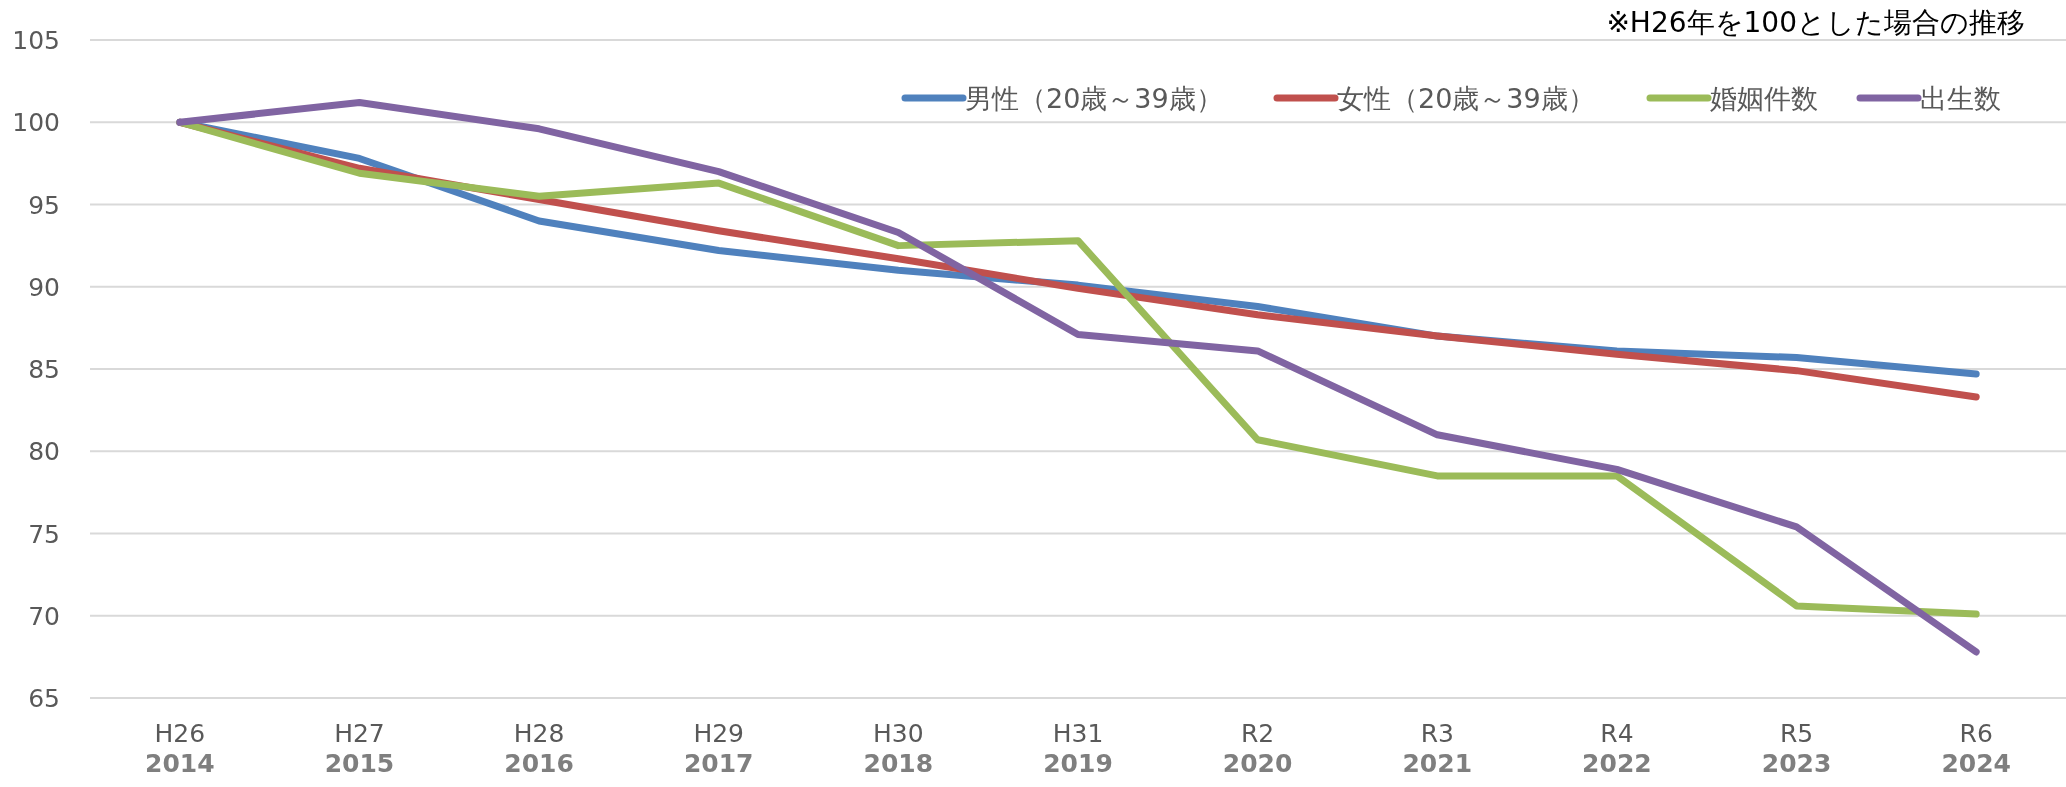 The width and height of the screenshot is (2066, 787). What do you see at coordinates (359, 748) in the screenshot?
I see `x-tick-label: H27 2015` at bounding box center [359, 748].